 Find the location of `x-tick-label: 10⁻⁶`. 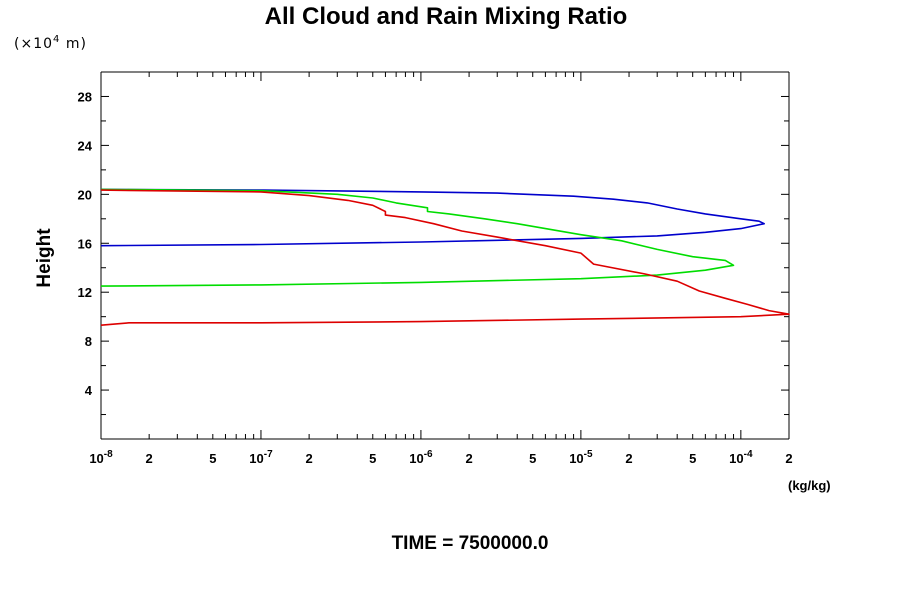

x-tick-label: 10⁻⁶ is located at coordinates (421, 457).